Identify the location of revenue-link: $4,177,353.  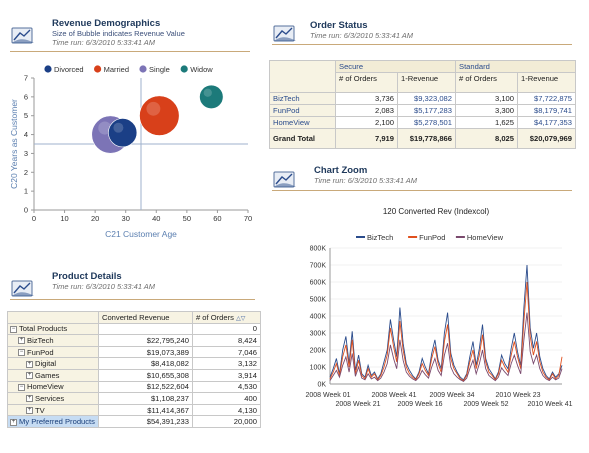
(546, 122).